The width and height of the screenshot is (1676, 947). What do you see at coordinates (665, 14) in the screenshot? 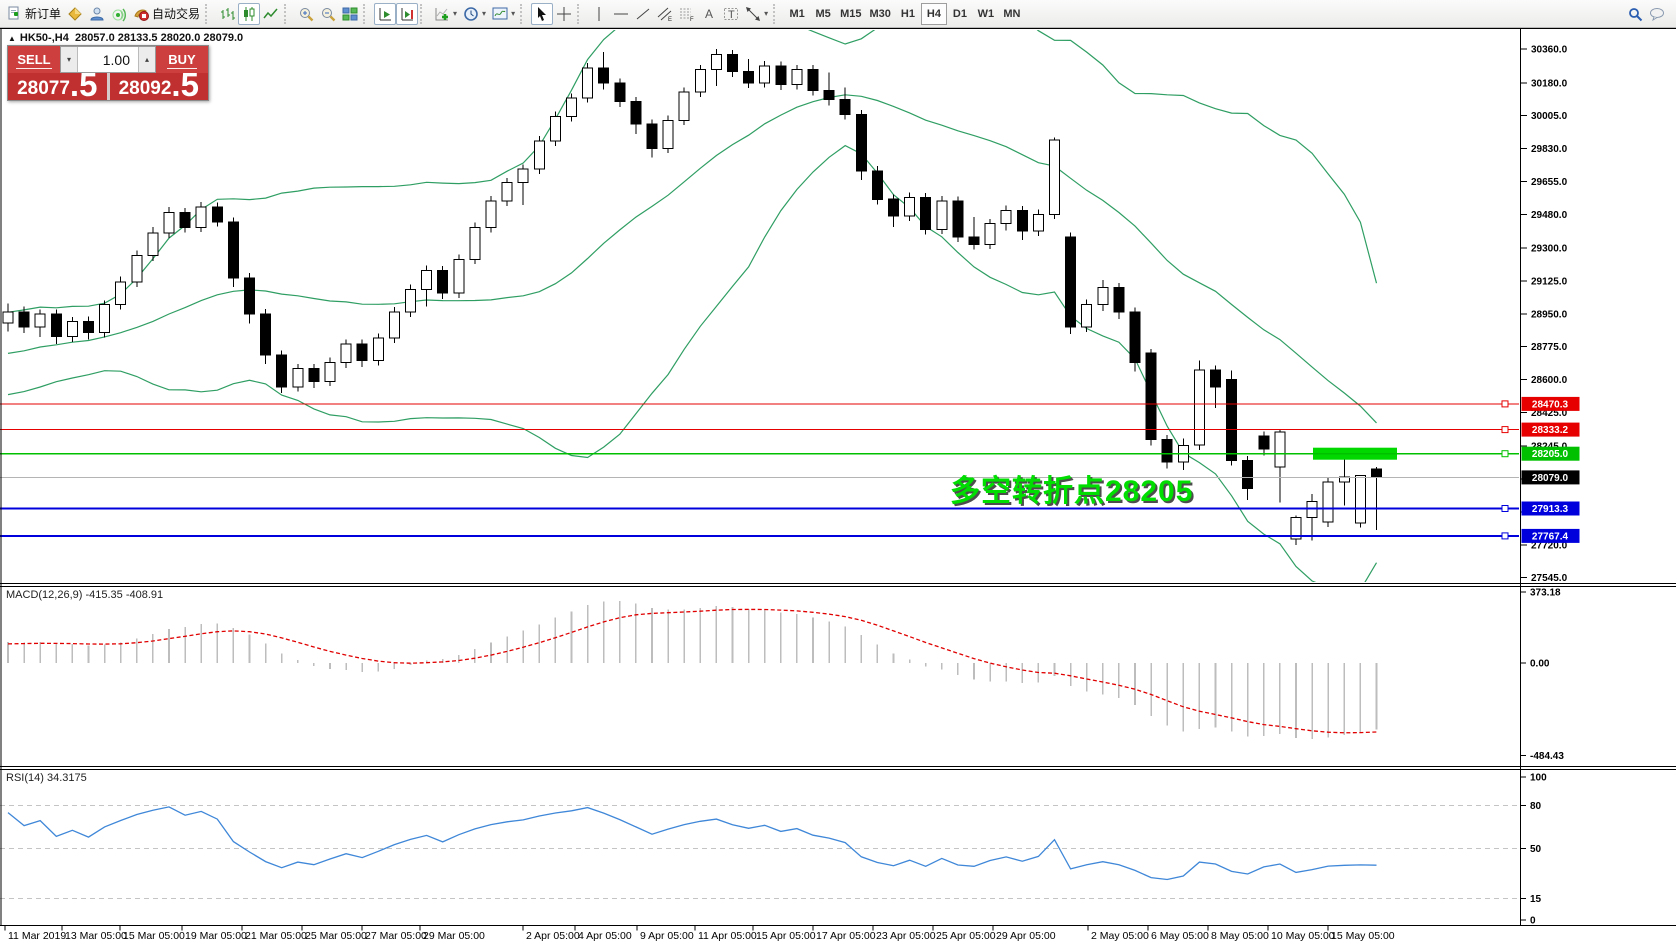
I see `equidistant-channel-tool-button: E` at bounding box center [665, 14].